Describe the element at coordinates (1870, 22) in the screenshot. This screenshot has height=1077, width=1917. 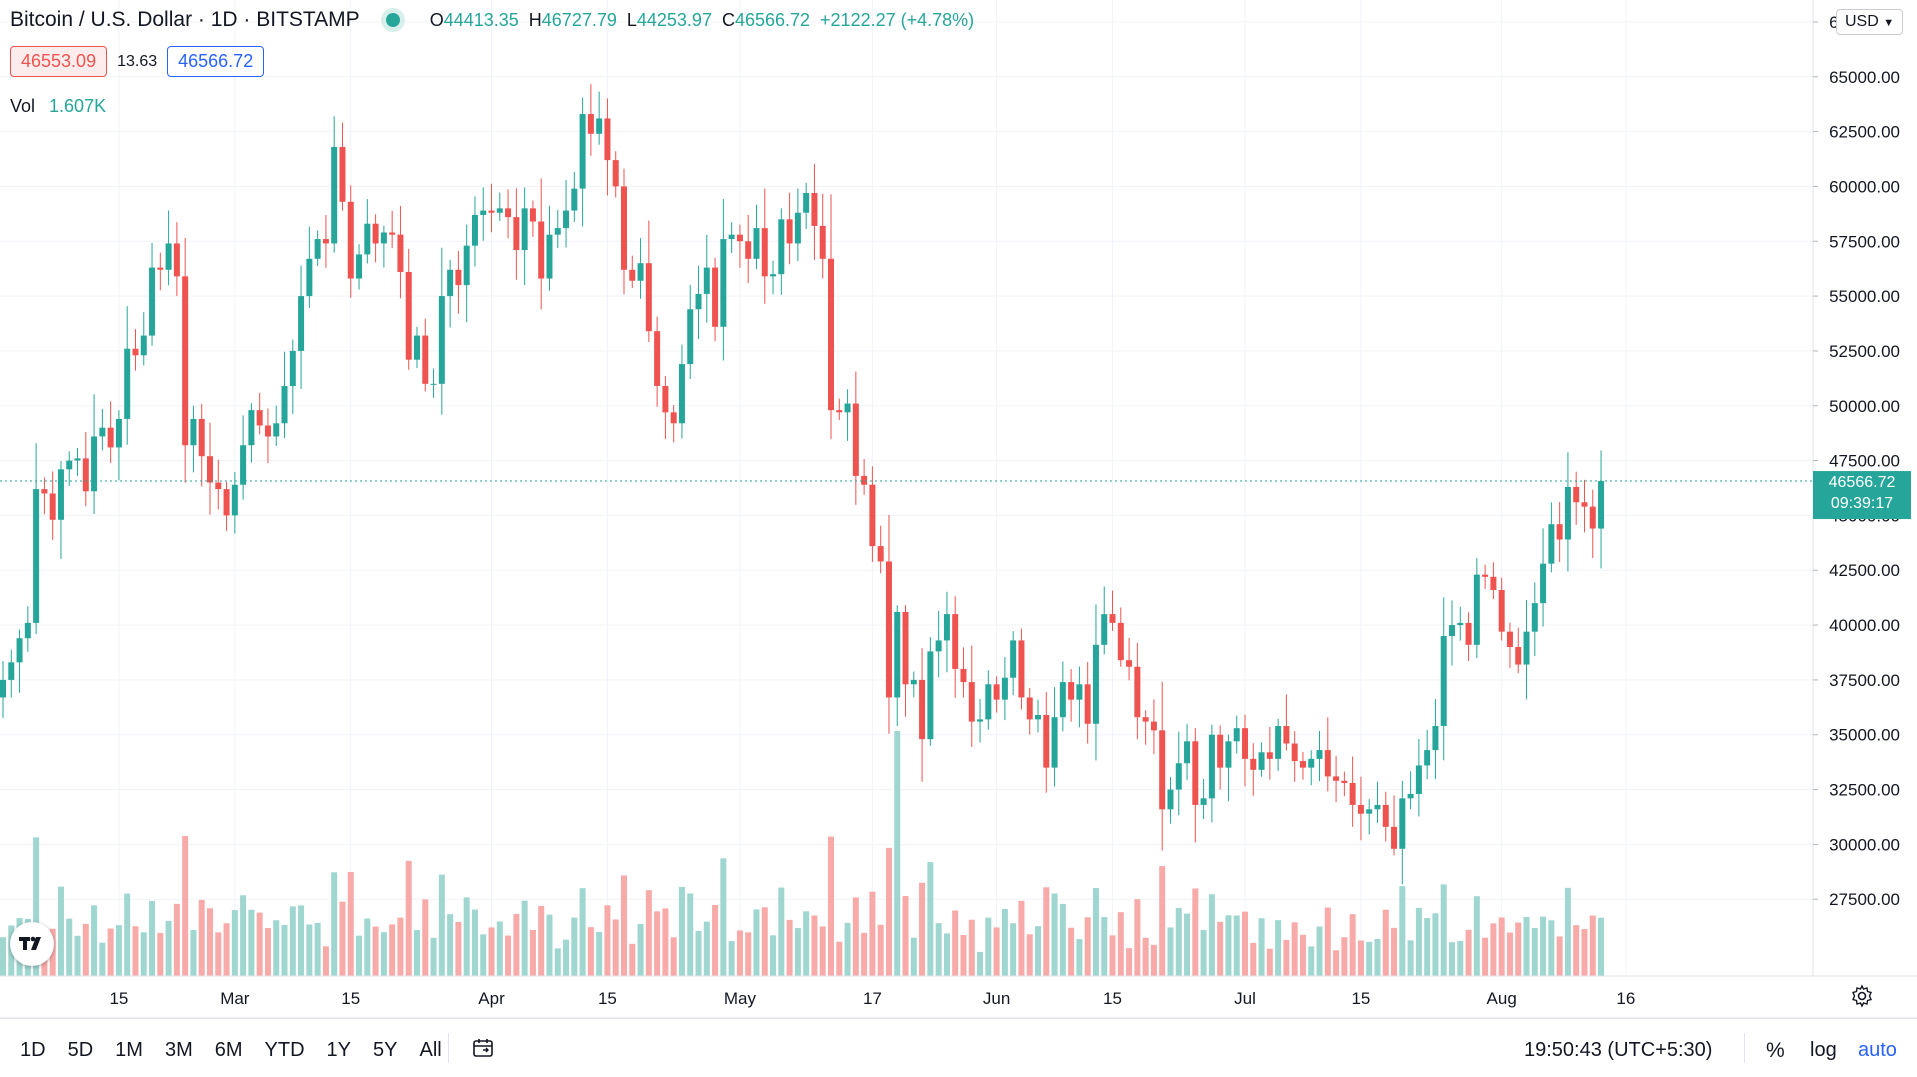
I see `currency-select: USD ▼` at that location.